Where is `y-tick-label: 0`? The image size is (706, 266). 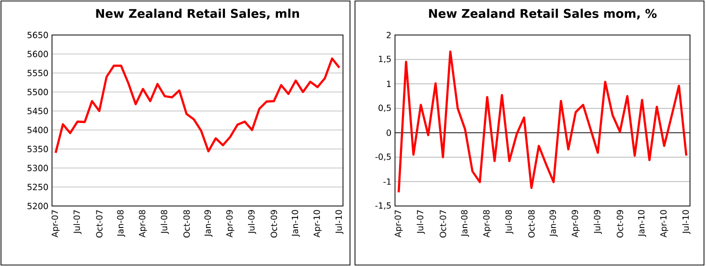
y-tick-label: 0 is located at coordinates (388, 133).